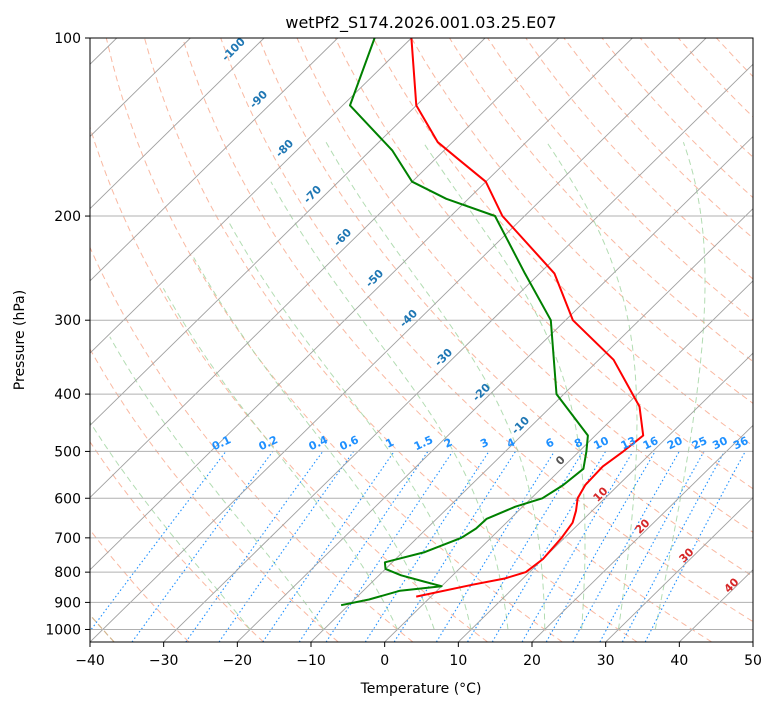  What do you see at coordinates (384, 661) in the screenshot?
I see `x-tick-label: 0` at bounding box center [384, 661].